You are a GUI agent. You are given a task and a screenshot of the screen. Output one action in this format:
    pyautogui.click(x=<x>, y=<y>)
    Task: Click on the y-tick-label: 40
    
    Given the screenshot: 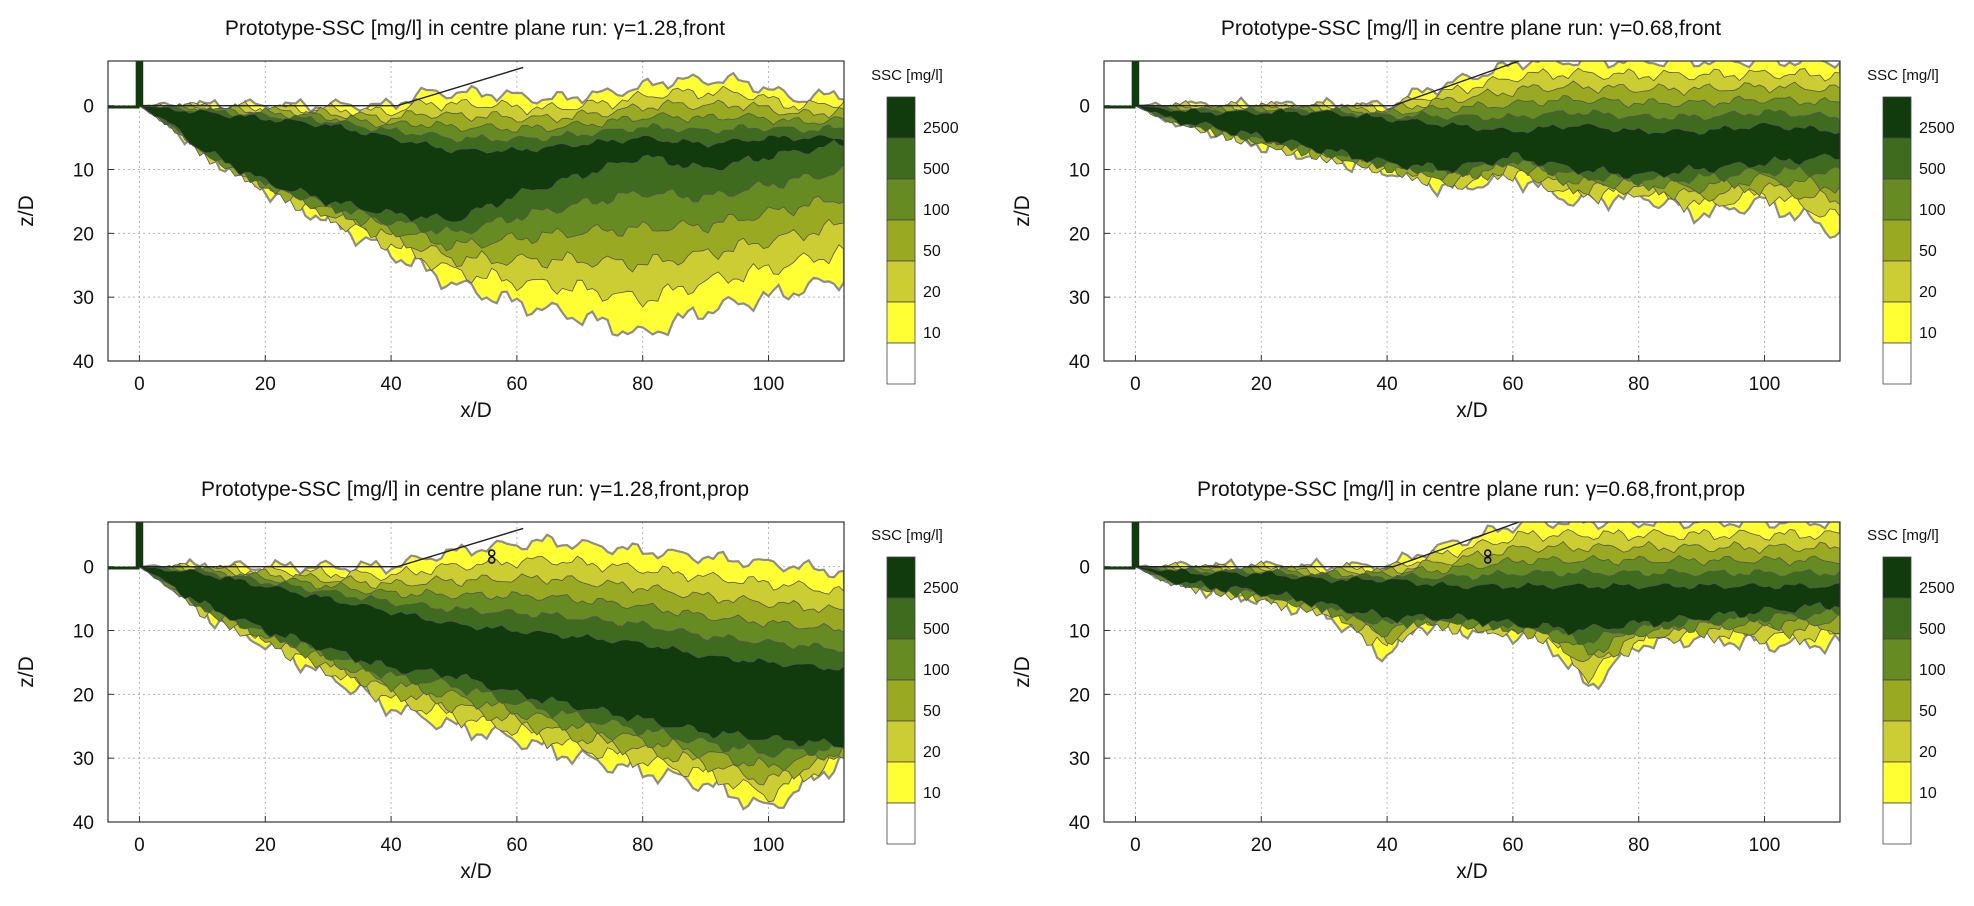 What is the action you would take?
    pyautogui.click(x=1079, y=823)
    